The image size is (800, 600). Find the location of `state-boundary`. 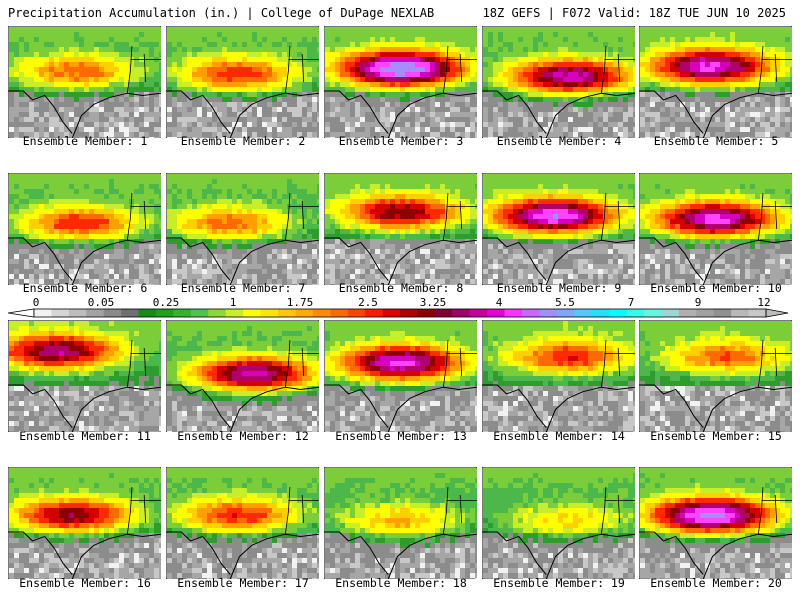

state-boundary is located at coordinates (459, 70).